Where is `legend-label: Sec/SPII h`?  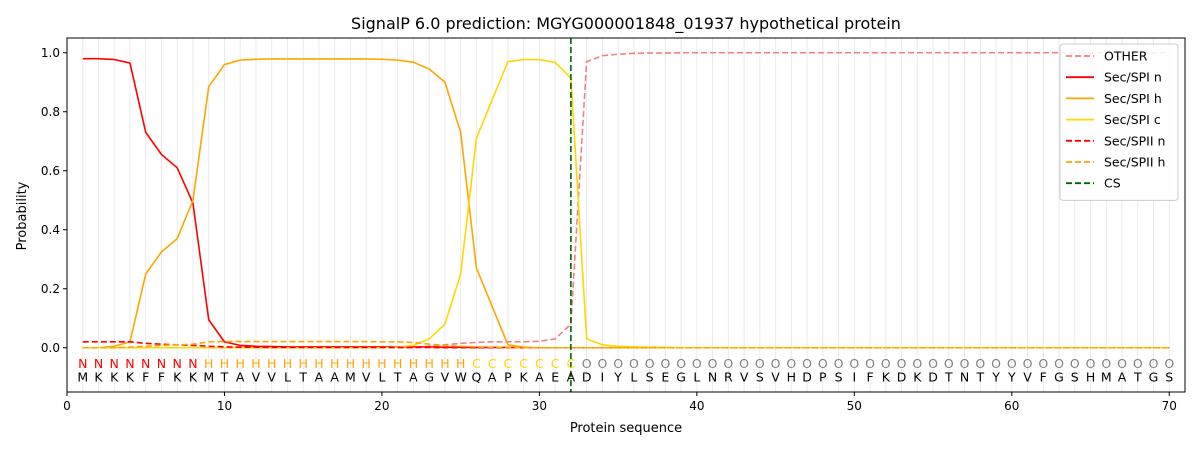 legend-label: Sec/SPII h is located at coordinates (1134, 162).